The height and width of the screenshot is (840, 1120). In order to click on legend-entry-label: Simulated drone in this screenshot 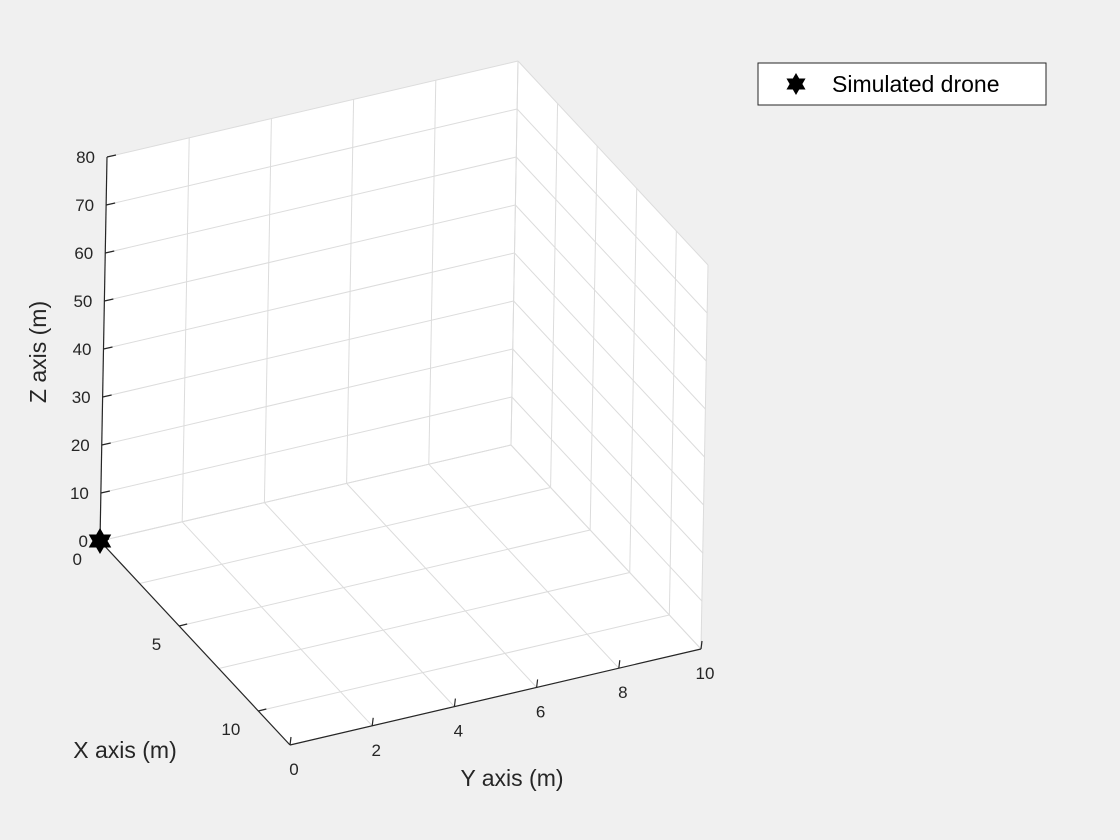, I will do `click(916, 84)`.